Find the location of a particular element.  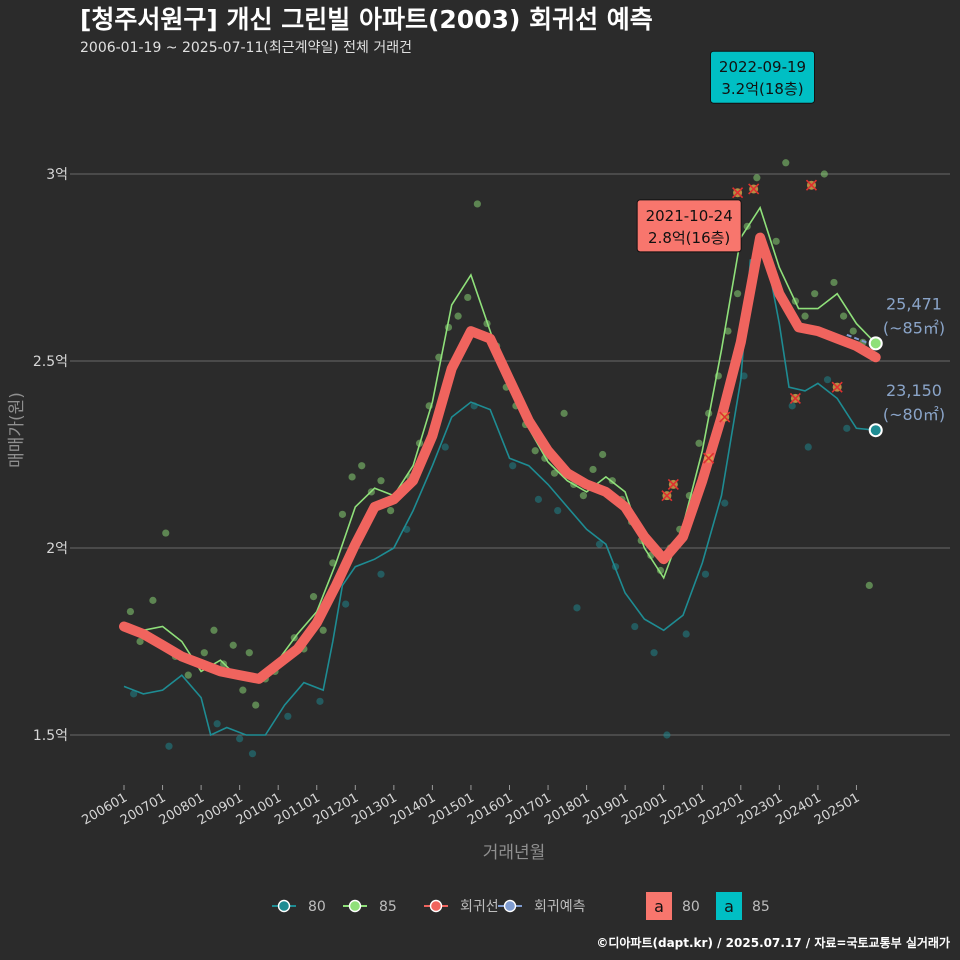

legend-item-fc: 회귀예측 is located at coordinates (542, 907).